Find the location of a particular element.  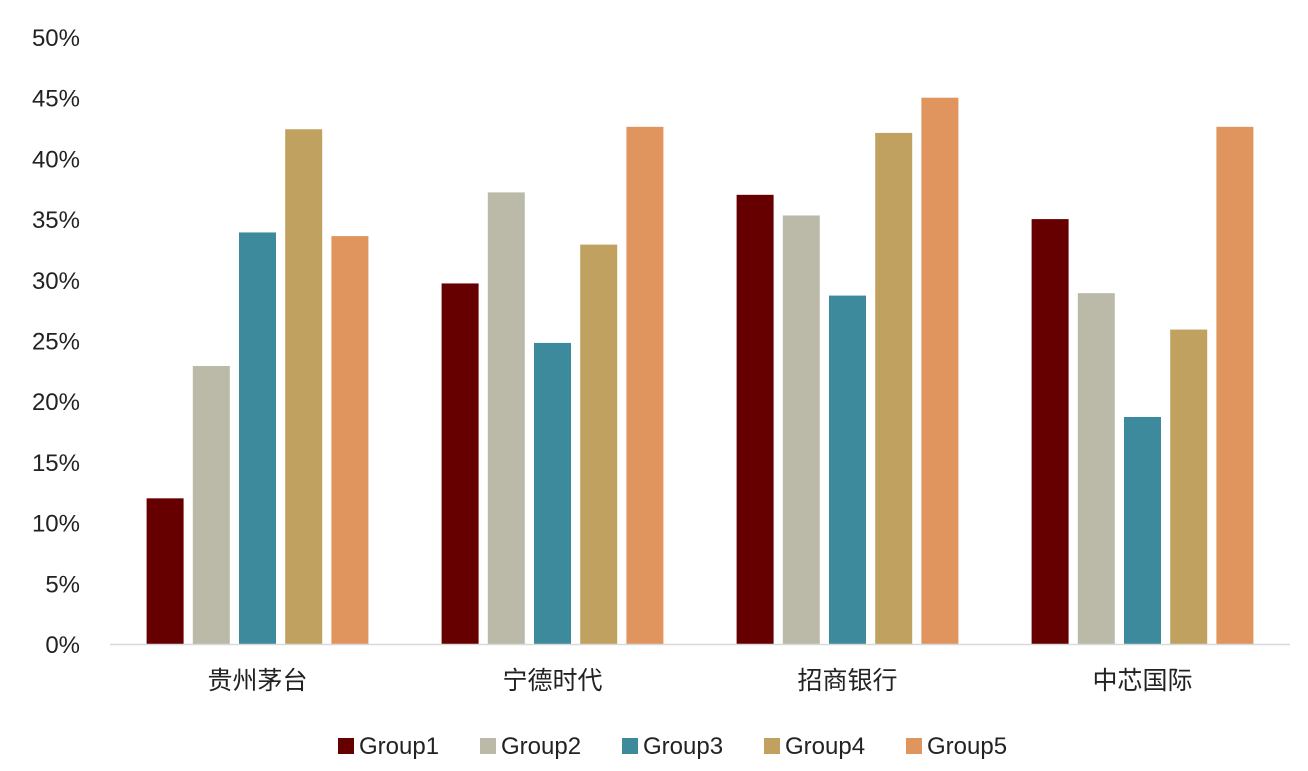

legend-label-group4: Group4 is located at coordinates (825, 746).